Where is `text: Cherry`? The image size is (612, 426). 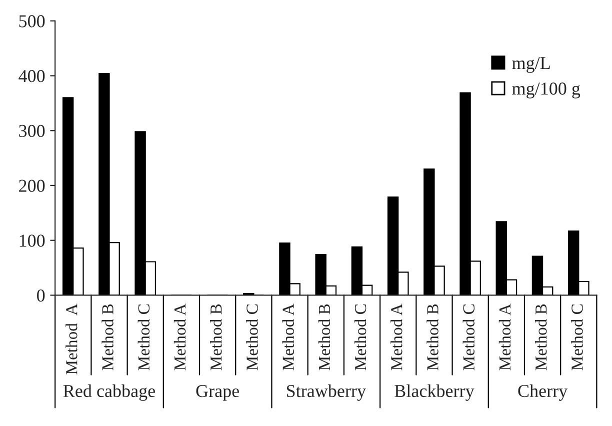 text: Cherry is located at coordinates (543, 392).